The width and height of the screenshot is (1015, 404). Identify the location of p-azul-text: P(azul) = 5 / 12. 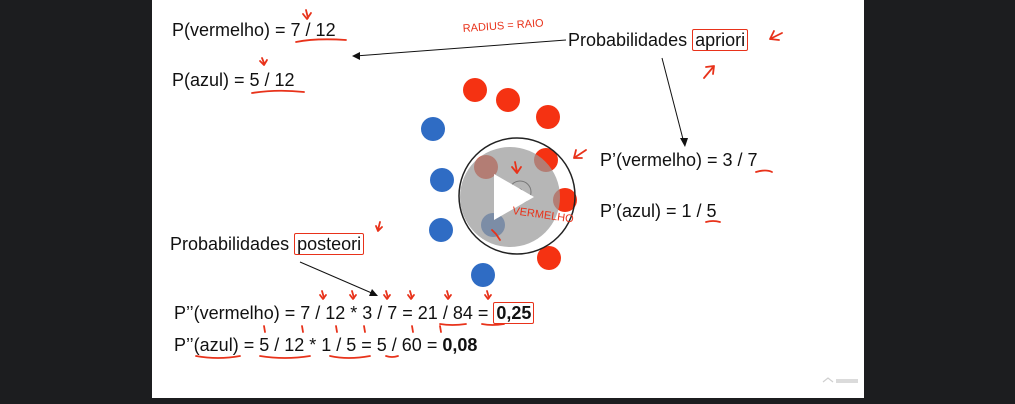
(233, 80).